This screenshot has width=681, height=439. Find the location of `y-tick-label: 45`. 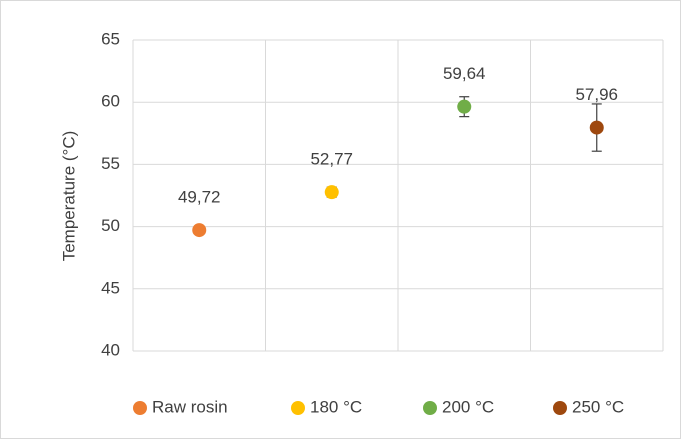

y-tick-label: 45 is located at coordinates (110, 287).